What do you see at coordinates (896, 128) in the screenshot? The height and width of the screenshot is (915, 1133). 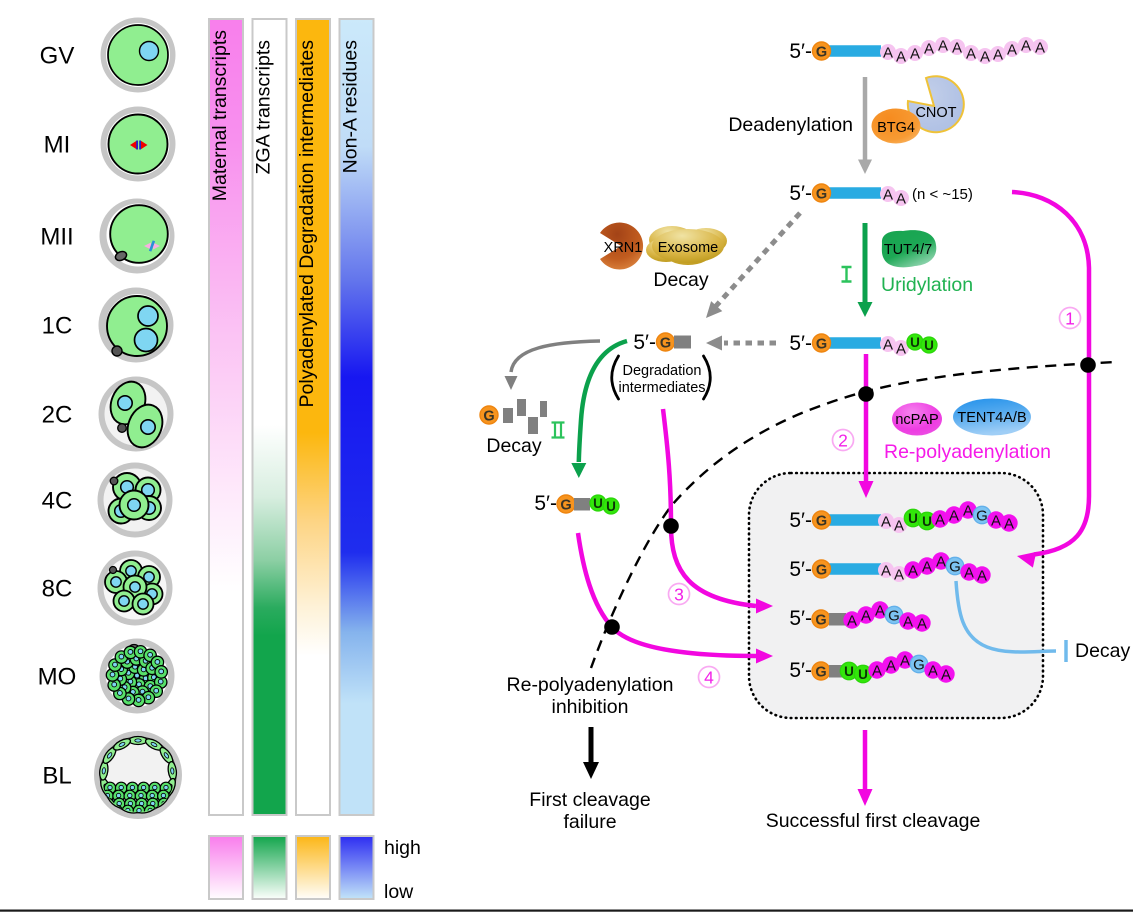 I see `svg-text: BTG4` at bounding box center [896, 128].